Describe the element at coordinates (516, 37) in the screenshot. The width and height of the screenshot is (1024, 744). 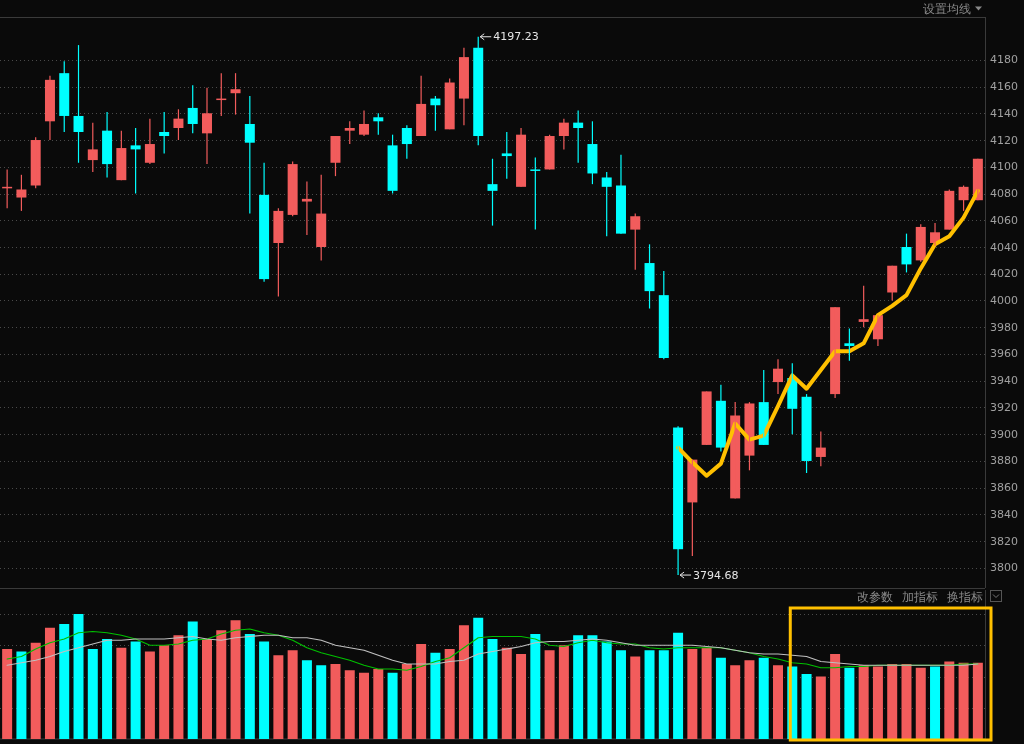
I see `annotation: 4197.23` at that location.